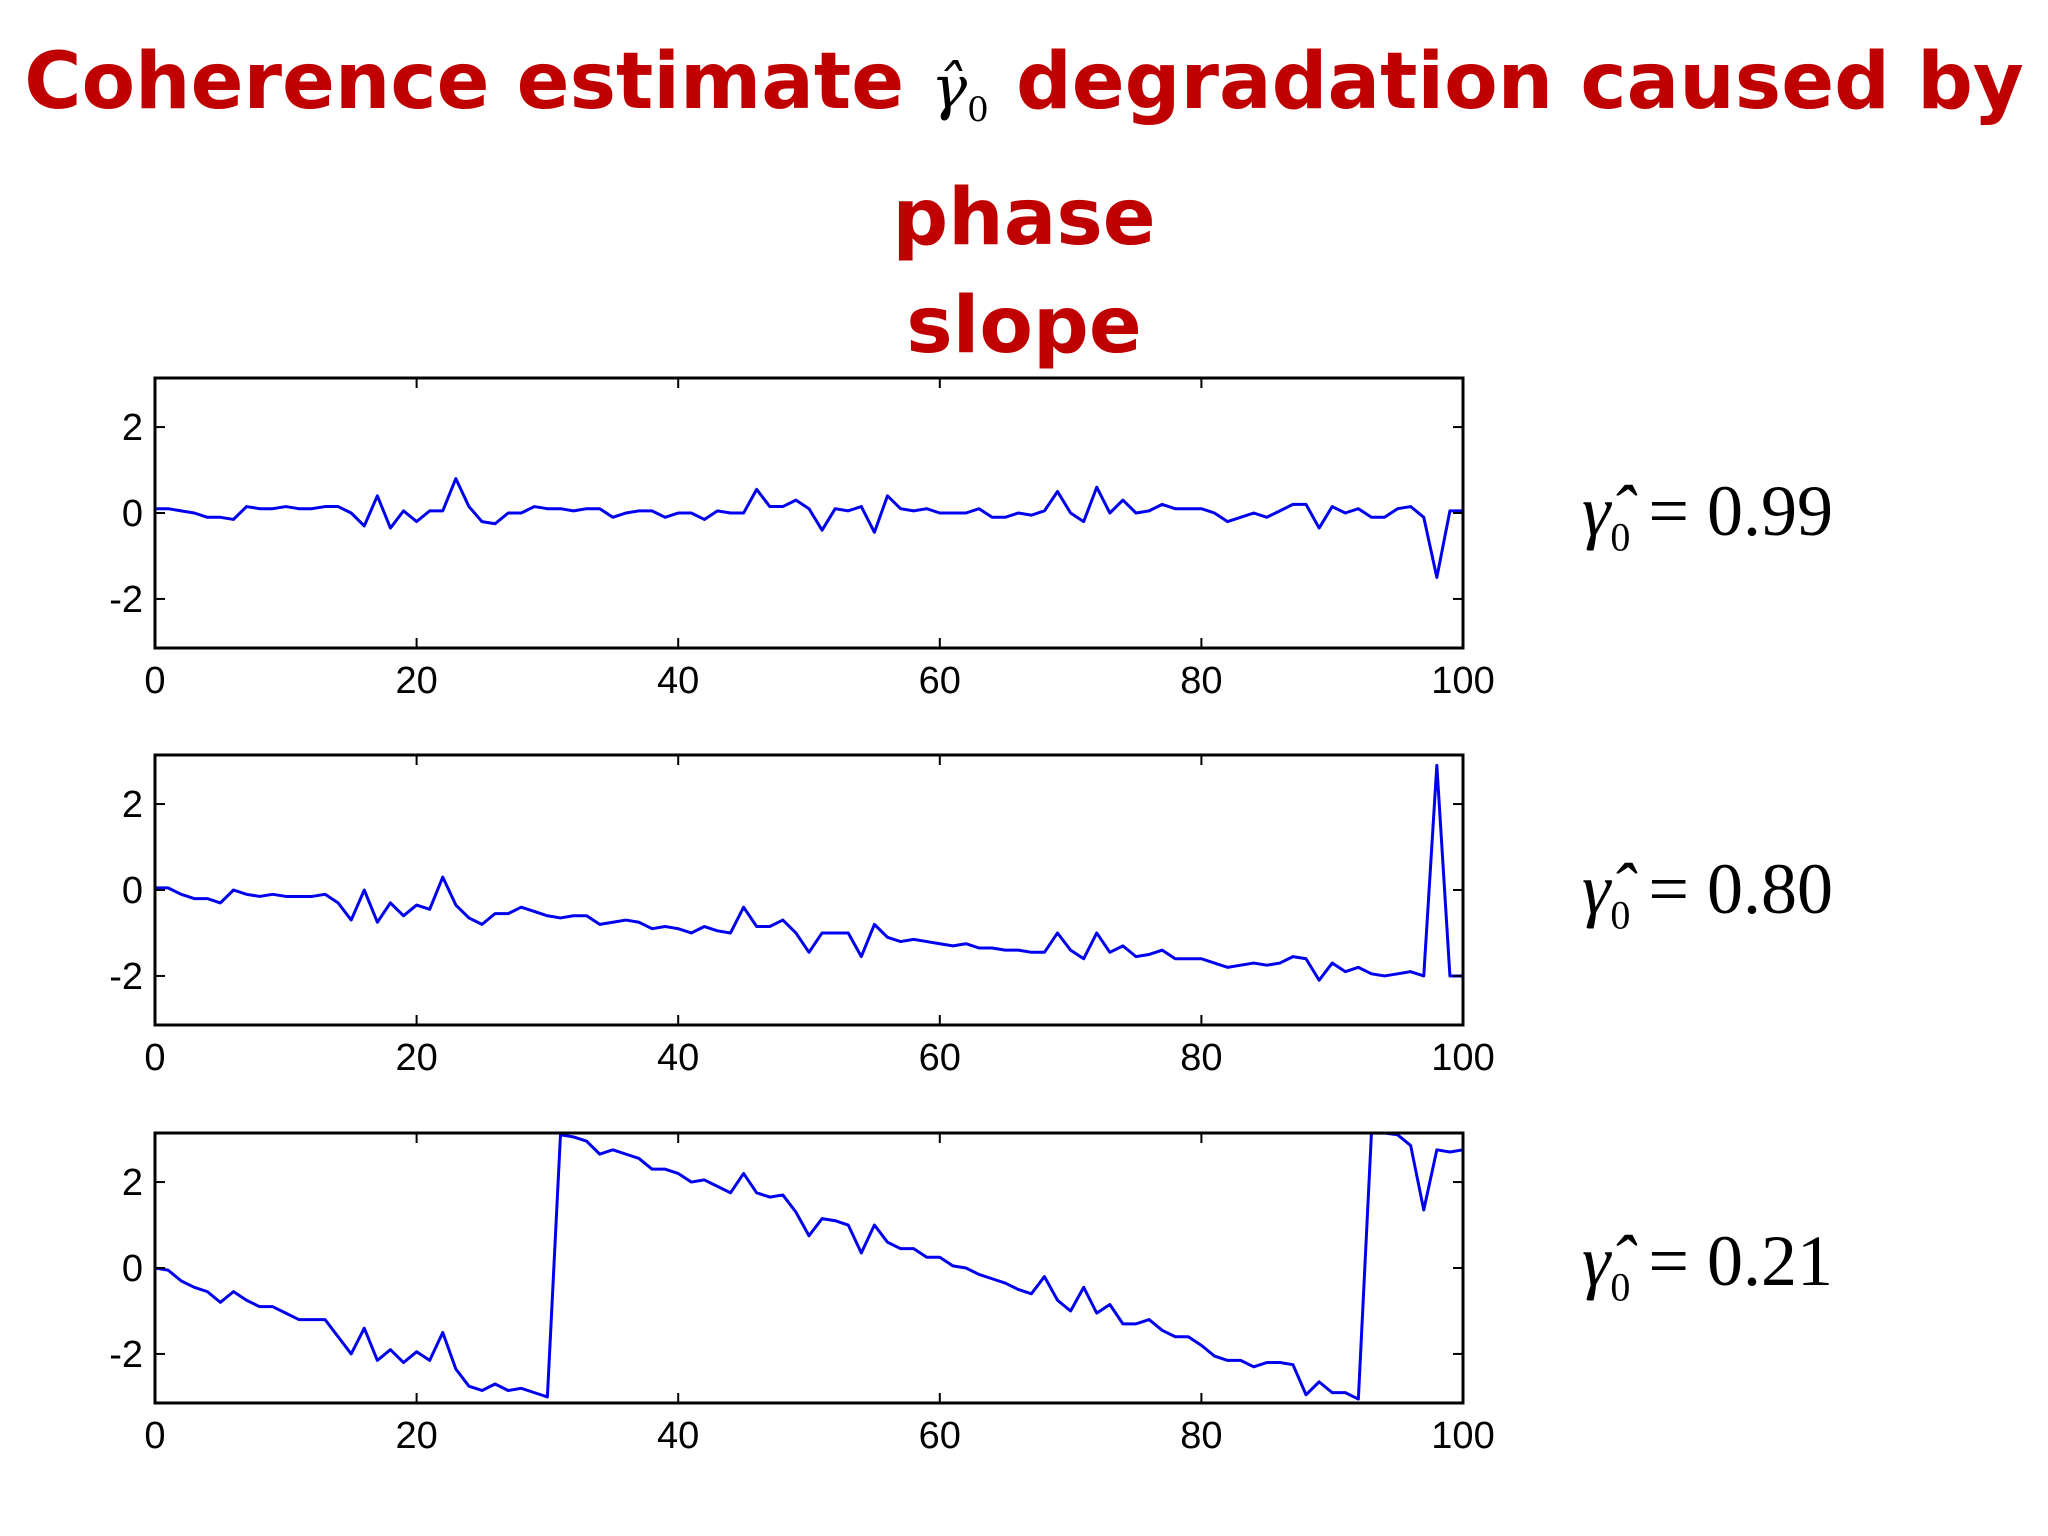  What do you see at coordinates (809, 1266) in the screenshot?
I see `chart-3-series-line` at bounding box center [809, 1266].